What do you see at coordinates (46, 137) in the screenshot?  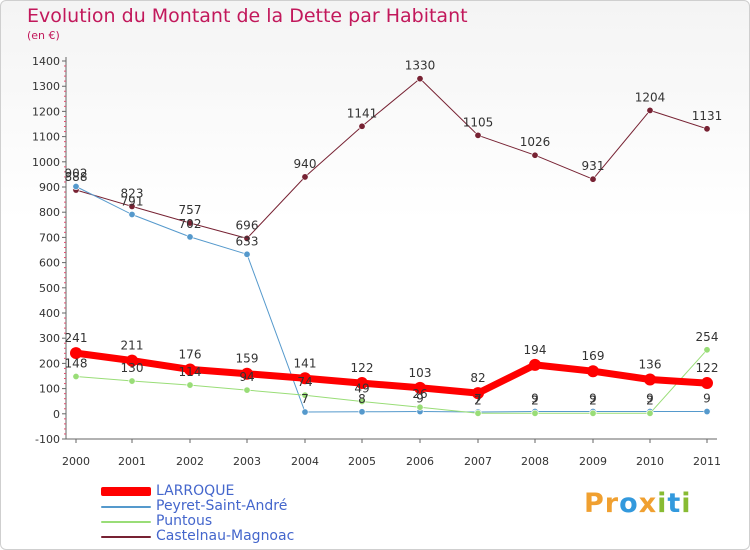 I see `y-tick-label: 1100` at bounding box center [46, 137].